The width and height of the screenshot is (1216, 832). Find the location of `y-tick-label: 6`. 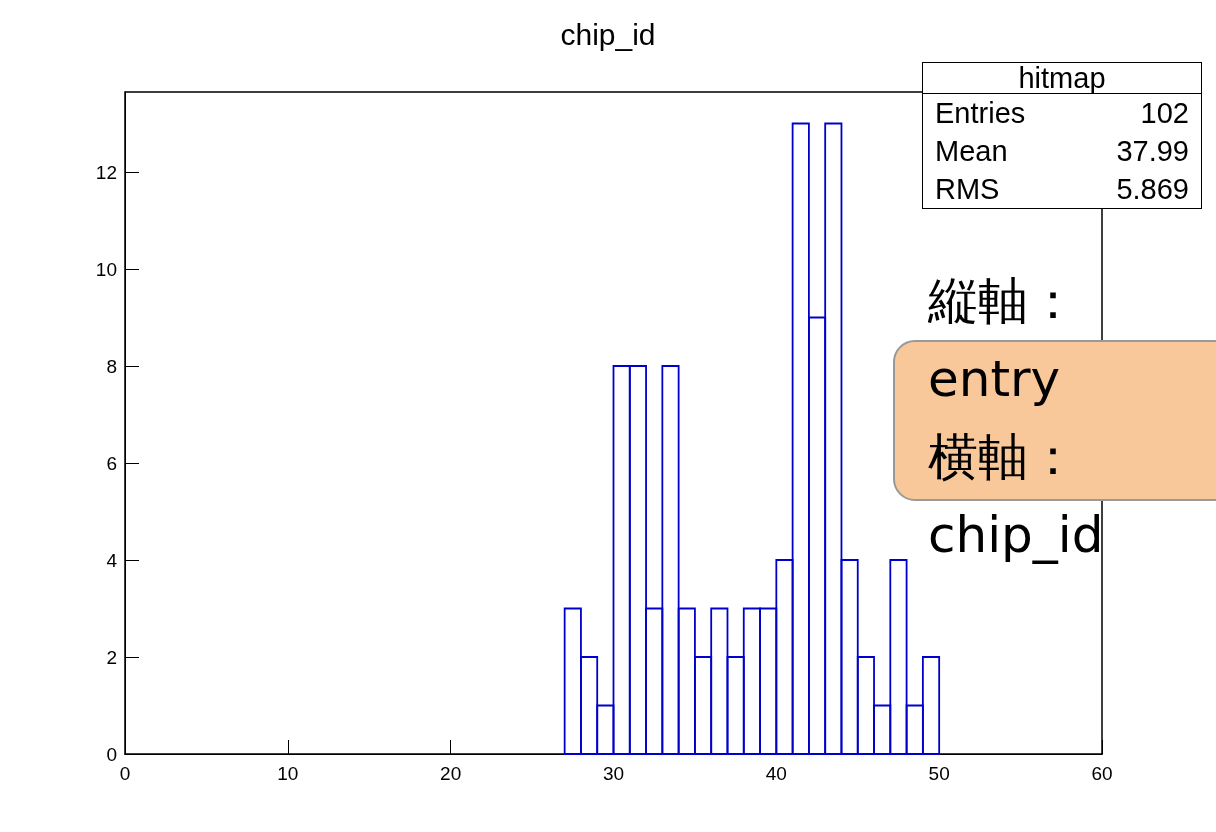

y-tick-label: 6 is located at coordinates (111, 463).